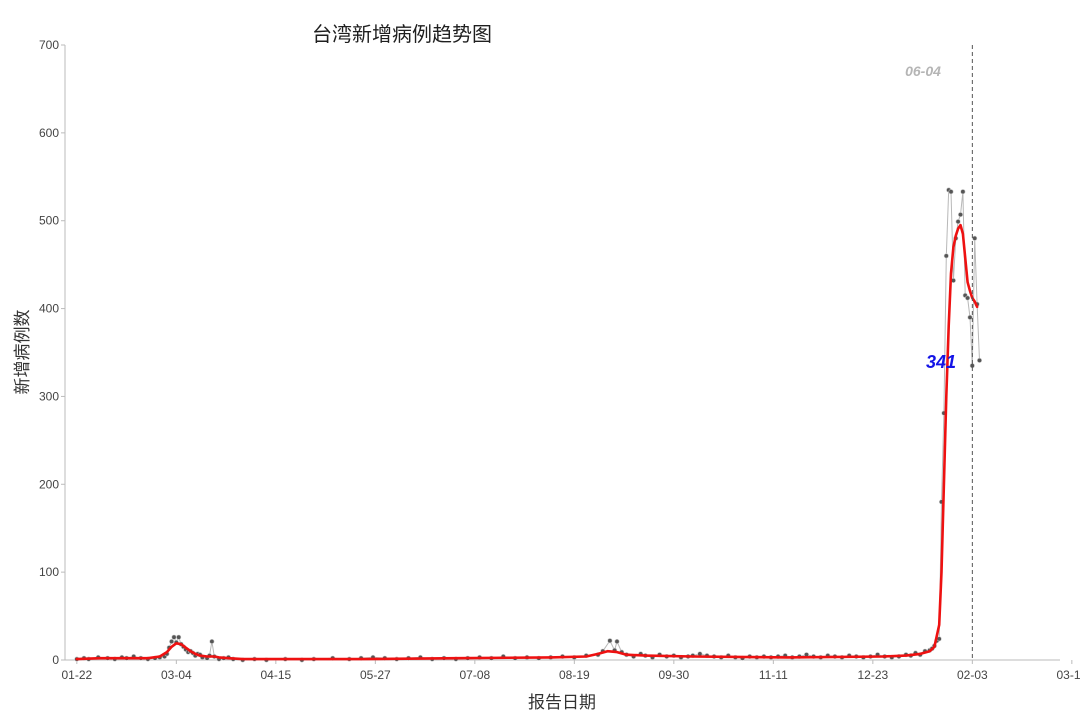 This screenshot has height=720, width=1080. Describe the element at coordinates (972, 675) in the screenshot. I see `x-tick-label: 02-03` at that location.